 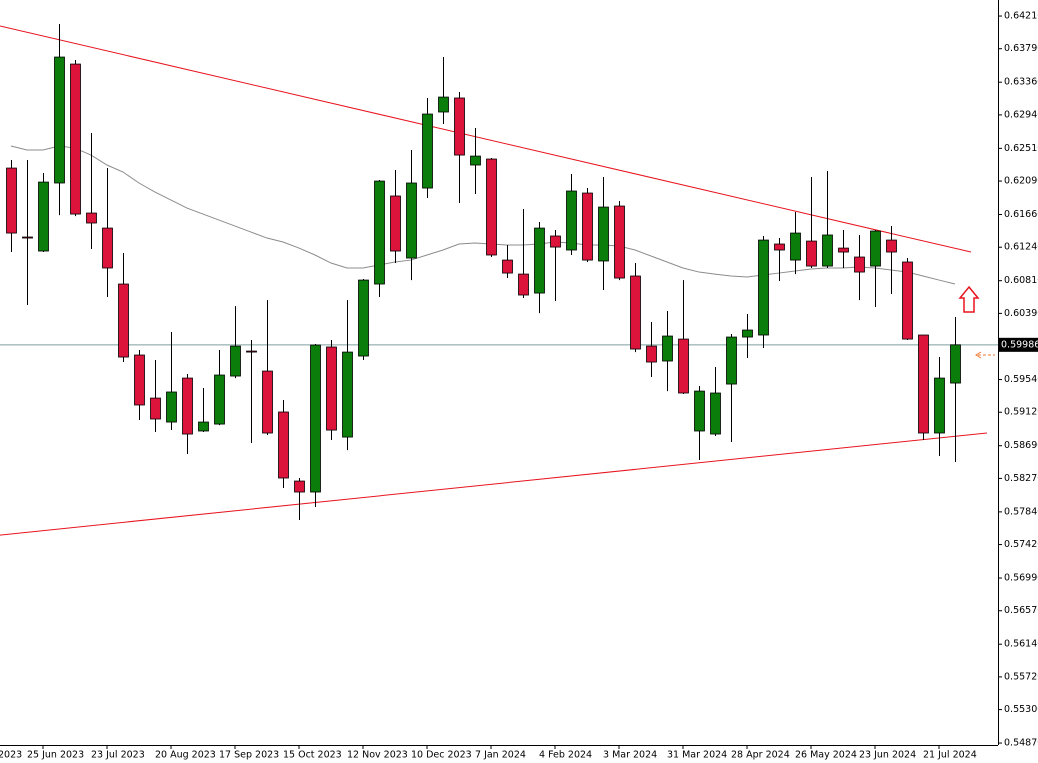 I want to click on x-tick-label: 31 Mar 2024, so click(x=697, y=755).